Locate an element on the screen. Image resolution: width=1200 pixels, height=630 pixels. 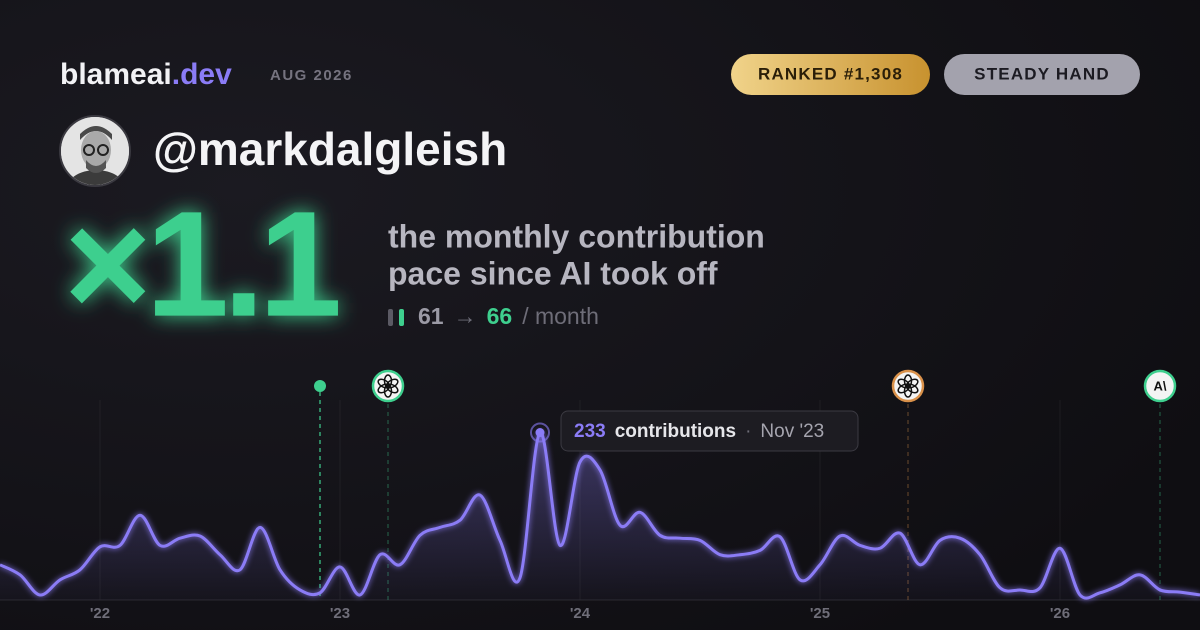
description-line: the monthly contribution is located at coordinates (576, 236).